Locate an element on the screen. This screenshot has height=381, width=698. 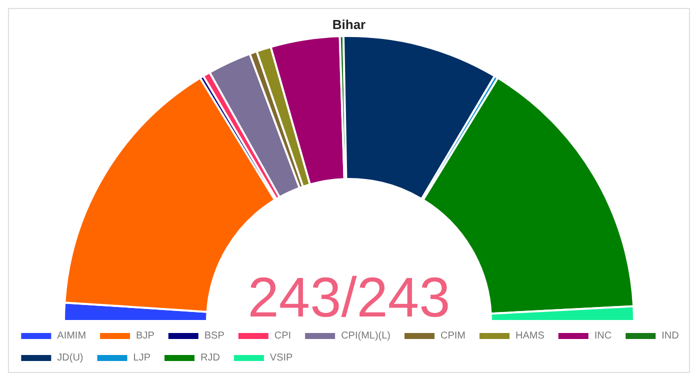
legend-label: BJP is located at coordinates (145, 336).